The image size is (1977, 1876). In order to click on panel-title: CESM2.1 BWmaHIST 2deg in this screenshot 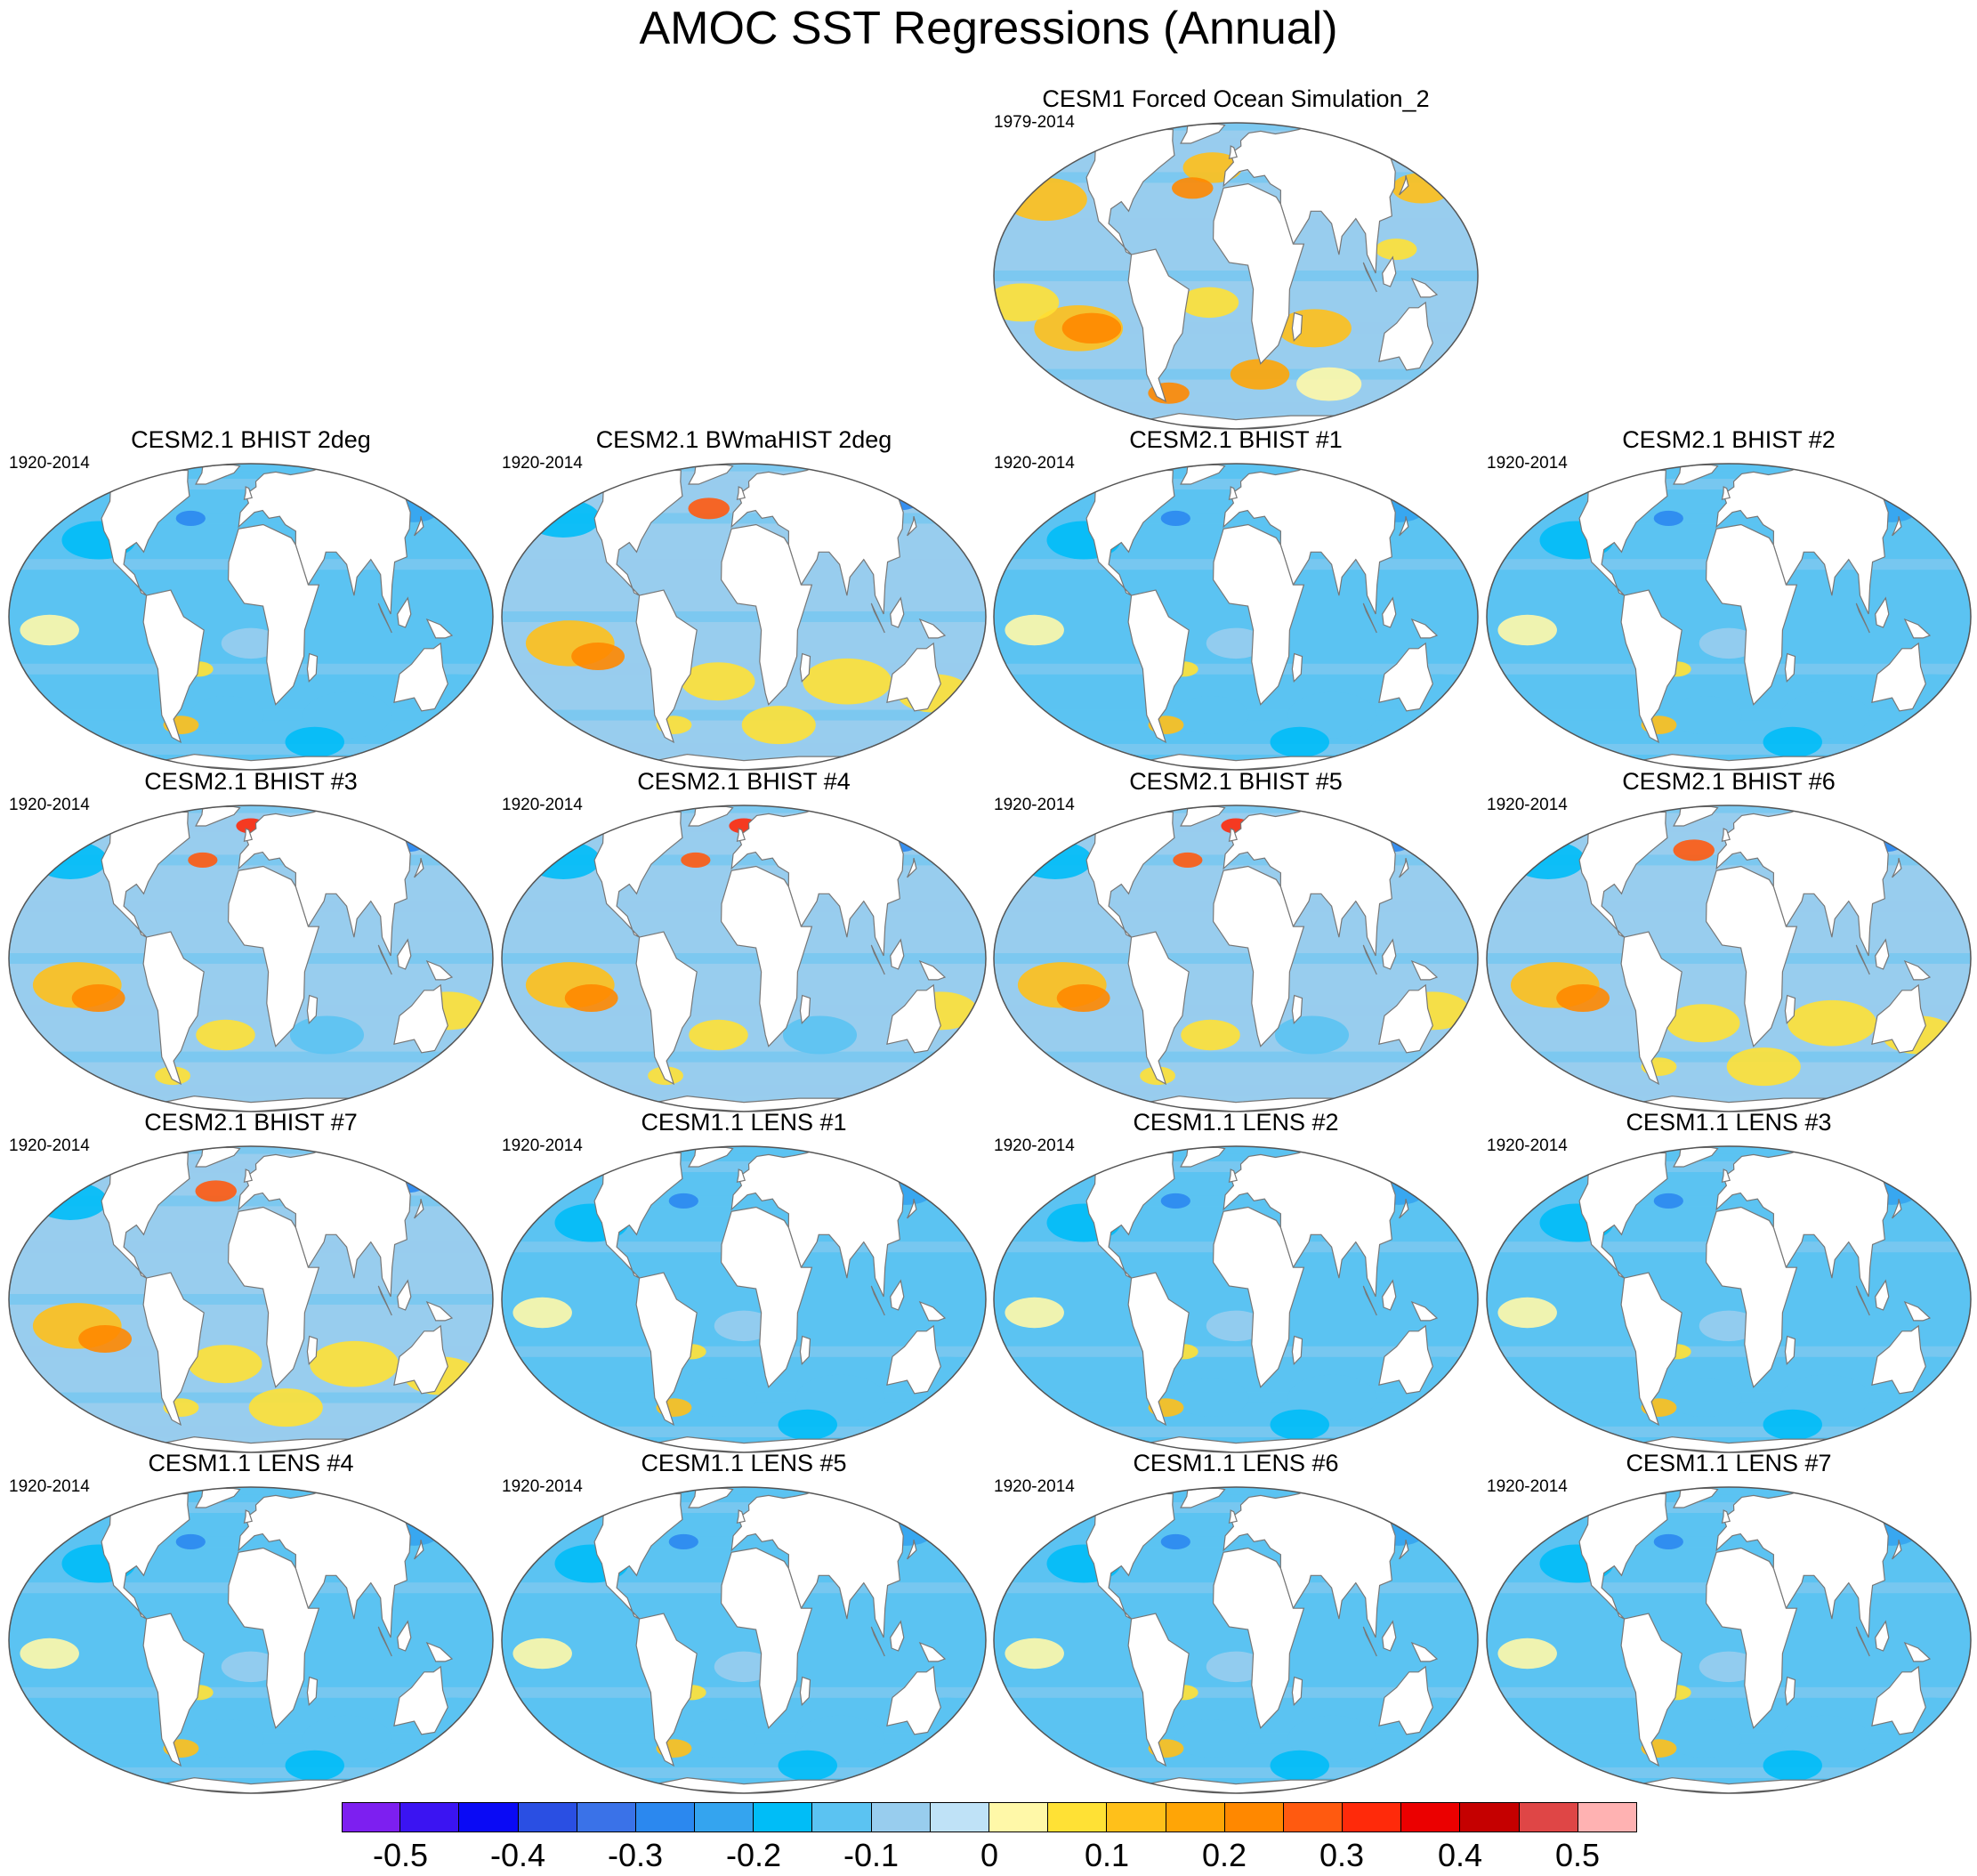, I will do `click(743, 439)`.